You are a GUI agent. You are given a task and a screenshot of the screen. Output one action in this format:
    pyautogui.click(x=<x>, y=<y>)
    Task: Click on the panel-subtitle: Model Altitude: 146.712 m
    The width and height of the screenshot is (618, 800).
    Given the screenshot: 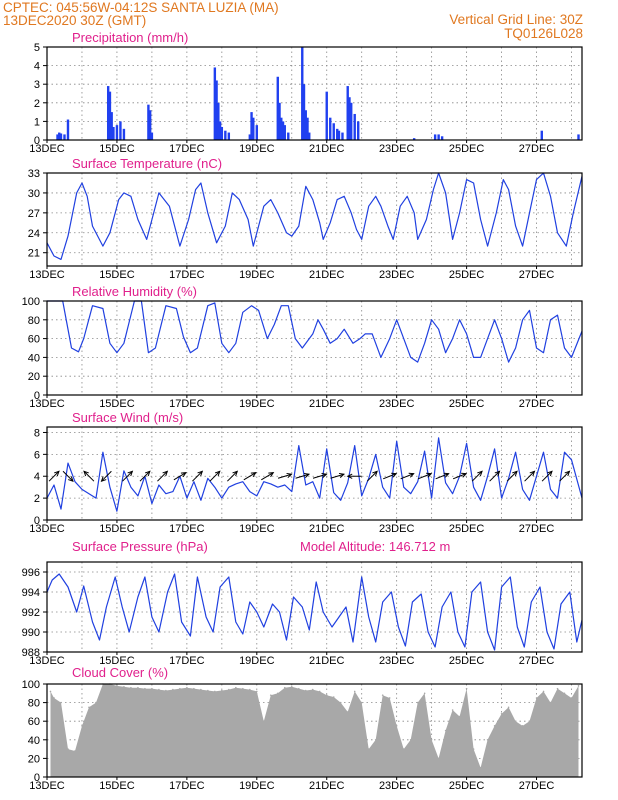 What is the action you would take?
    pyautogui.click(x=375, y=546)
    